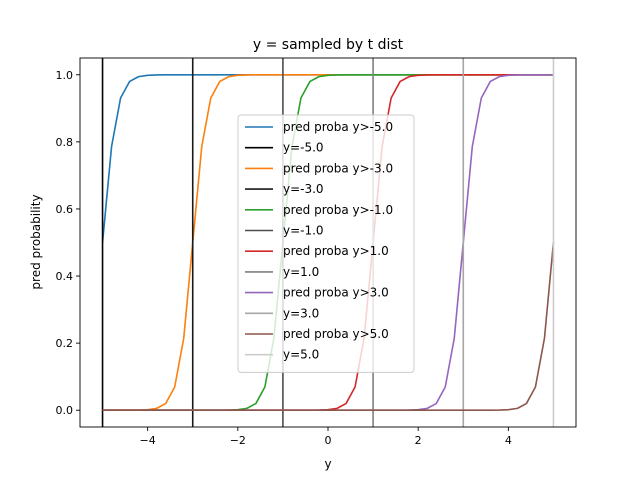 The image size is (640, 484). I want to click on chart-title: y = sampled by t dist, so click(328, 45).